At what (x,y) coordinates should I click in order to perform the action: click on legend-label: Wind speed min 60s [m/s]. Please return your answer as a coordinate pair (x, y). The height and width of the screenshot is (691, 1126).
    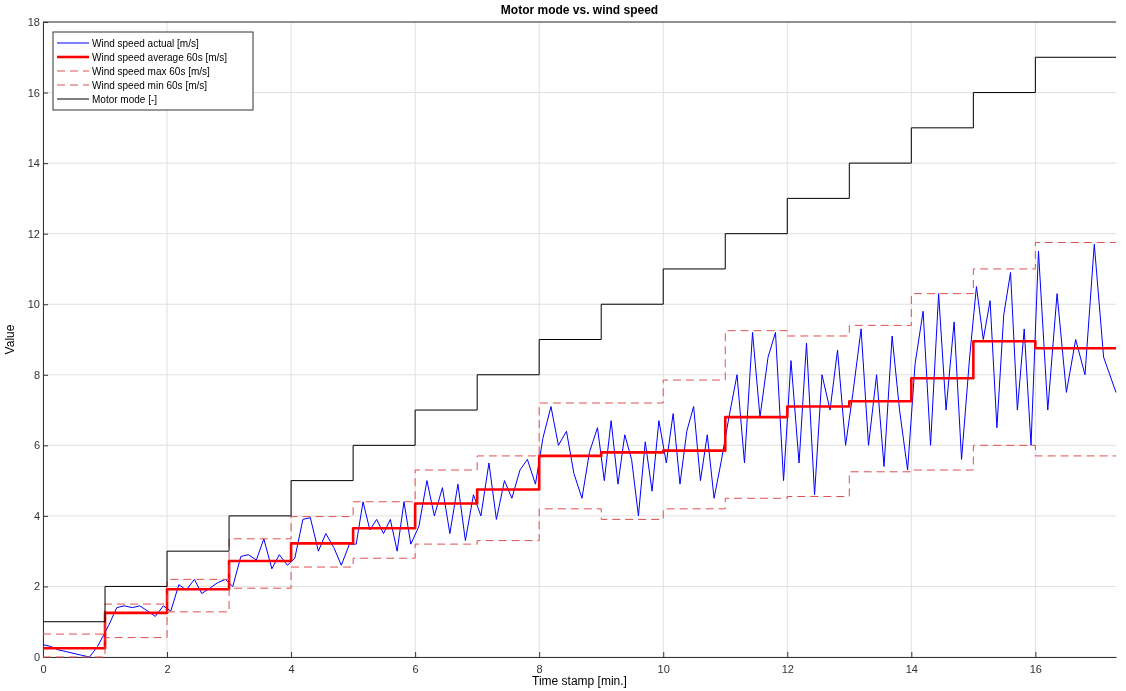
    Looking at the image, I should click on (150, 85).